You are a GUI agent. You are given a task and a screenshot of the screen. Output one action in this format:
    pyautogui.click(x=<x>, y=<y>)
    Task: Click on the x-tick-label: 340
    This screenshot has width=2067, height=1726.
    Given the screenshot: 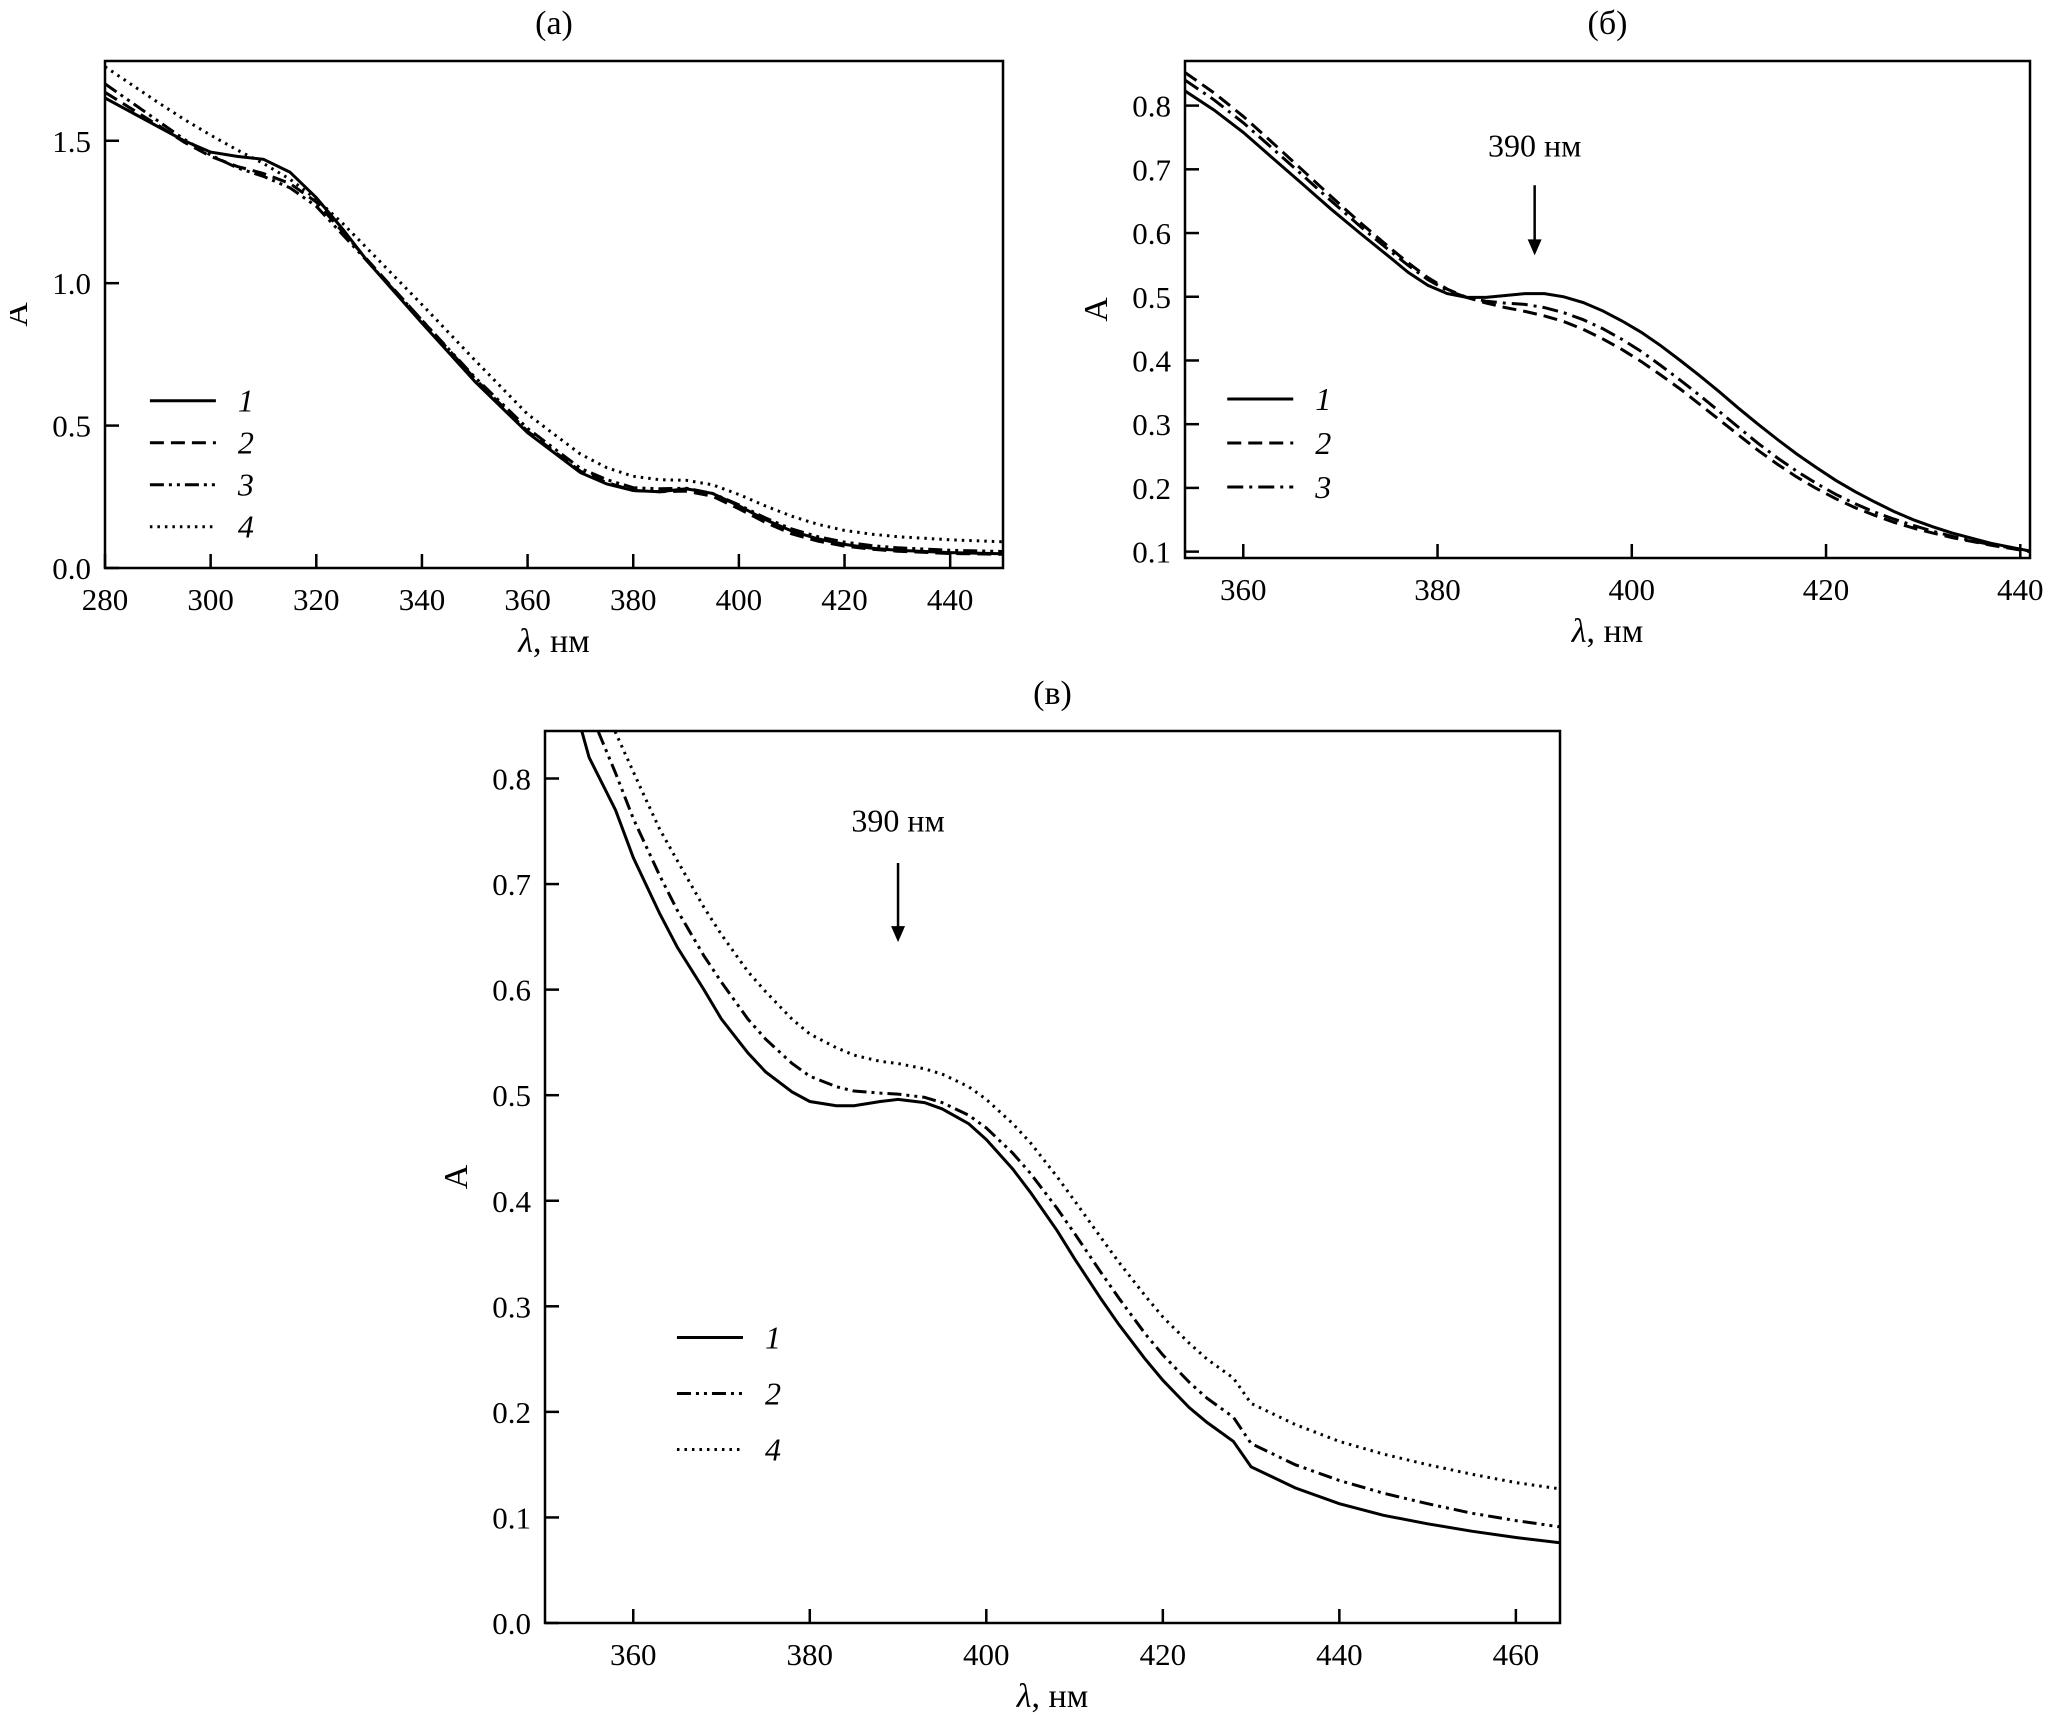 What is the action you would take?
    pyautogui.click(x=422, y=599)
    